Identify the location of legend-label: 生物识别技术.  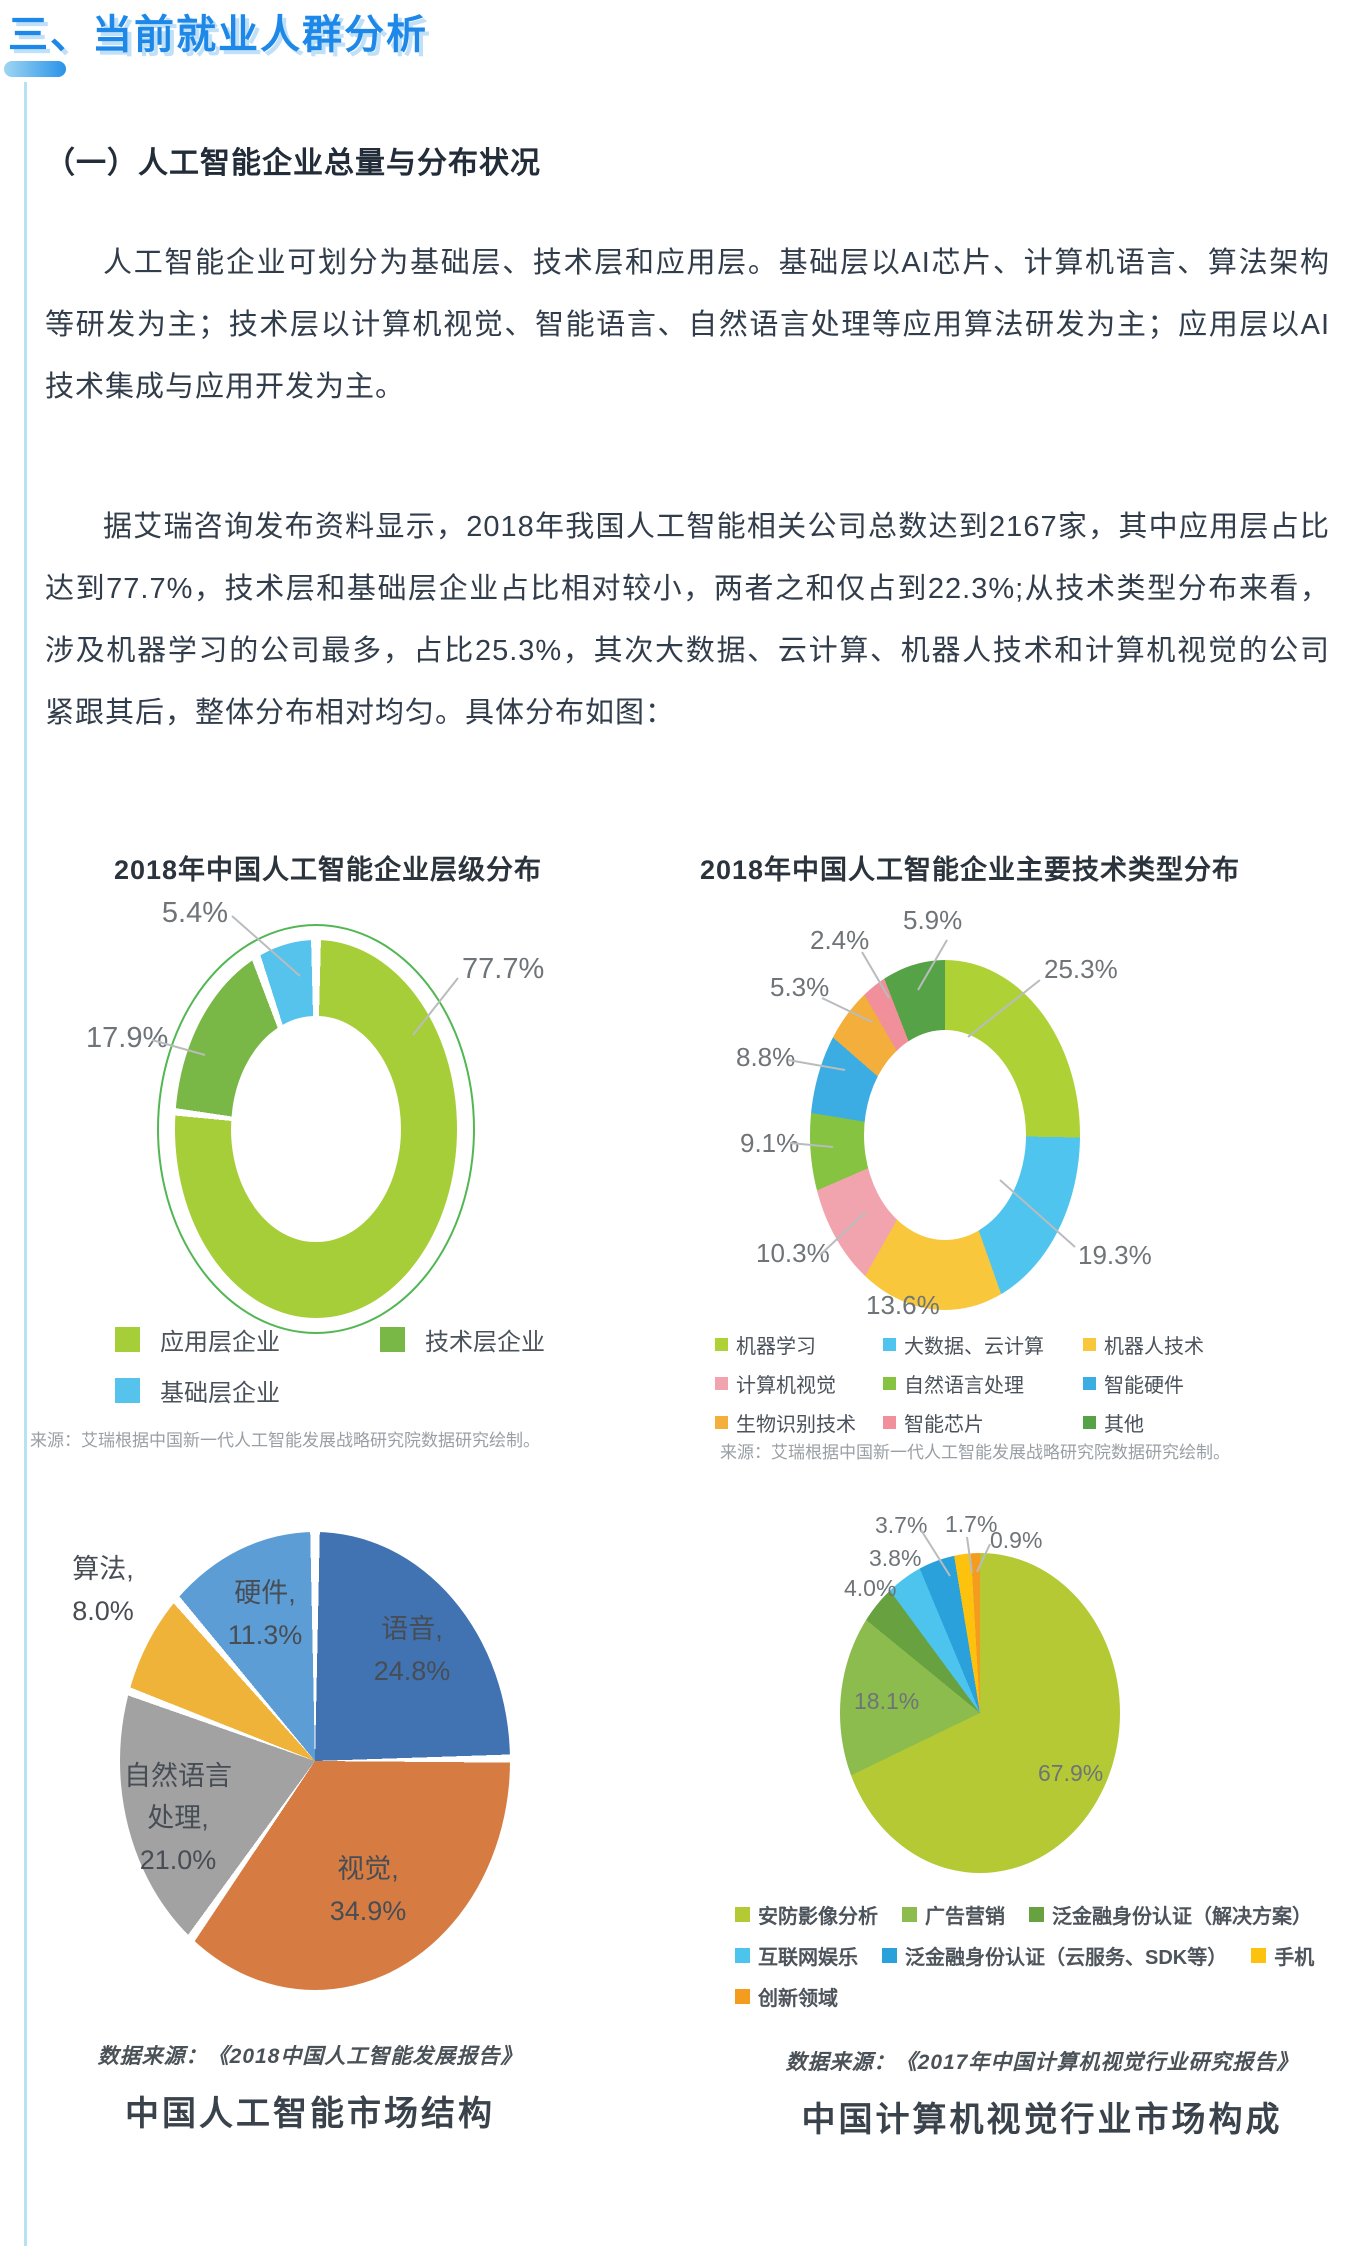
(796, 1425).